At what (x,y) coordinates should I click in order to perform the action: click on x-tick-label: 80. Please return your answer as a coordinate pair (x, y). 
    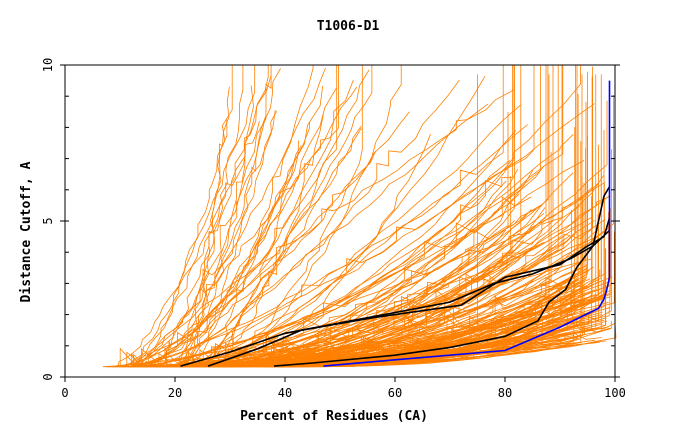
    Looking at the image, I should click on (505, 393).